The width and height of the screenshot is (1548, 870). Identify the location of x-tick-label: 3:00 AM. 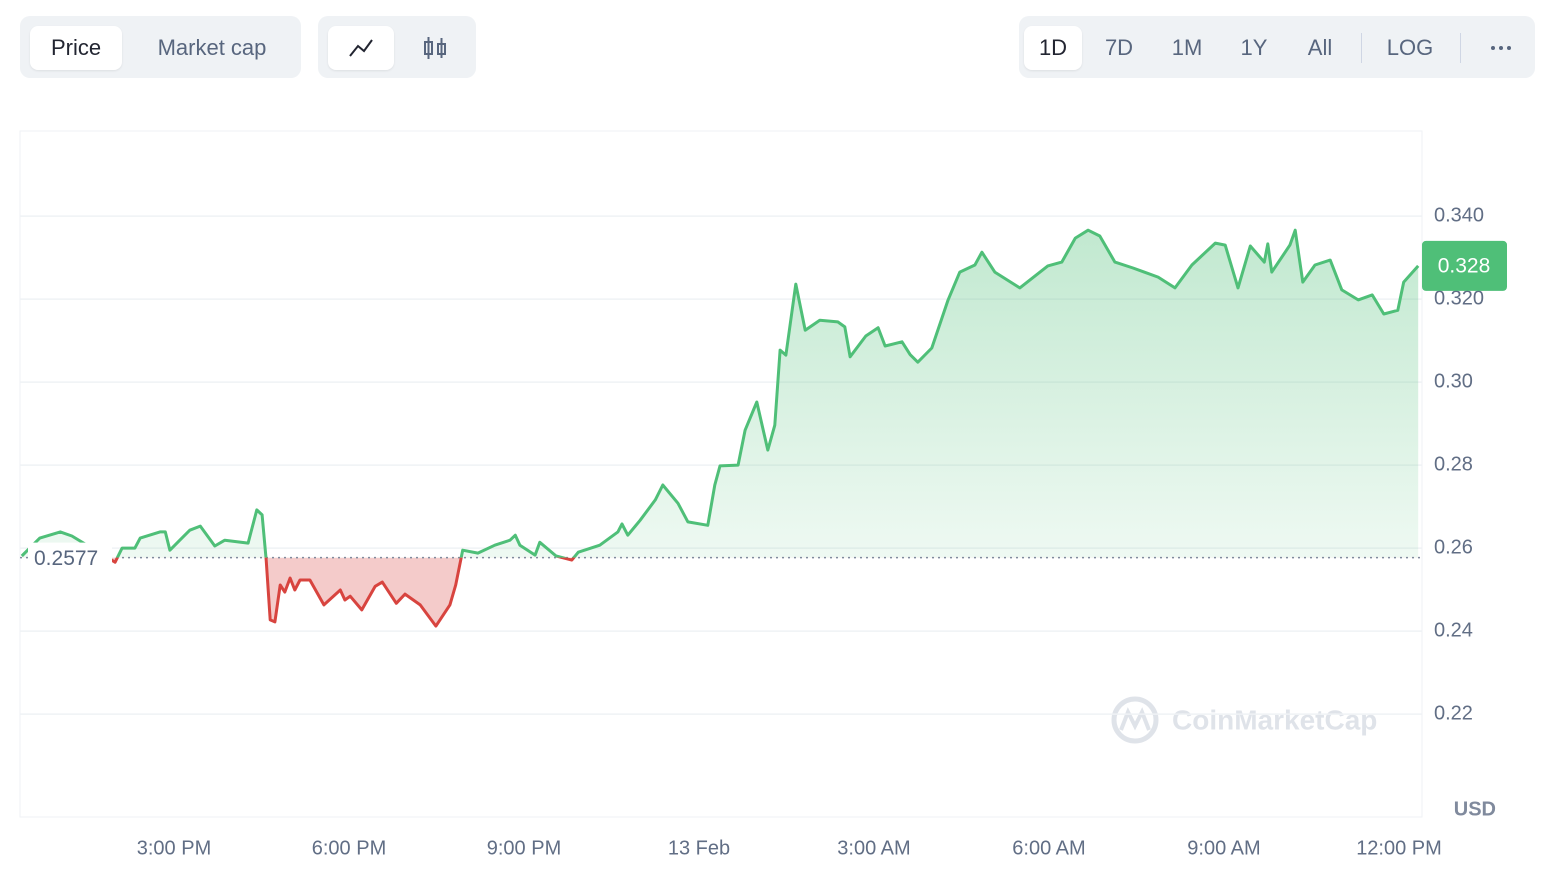
(873, 848).